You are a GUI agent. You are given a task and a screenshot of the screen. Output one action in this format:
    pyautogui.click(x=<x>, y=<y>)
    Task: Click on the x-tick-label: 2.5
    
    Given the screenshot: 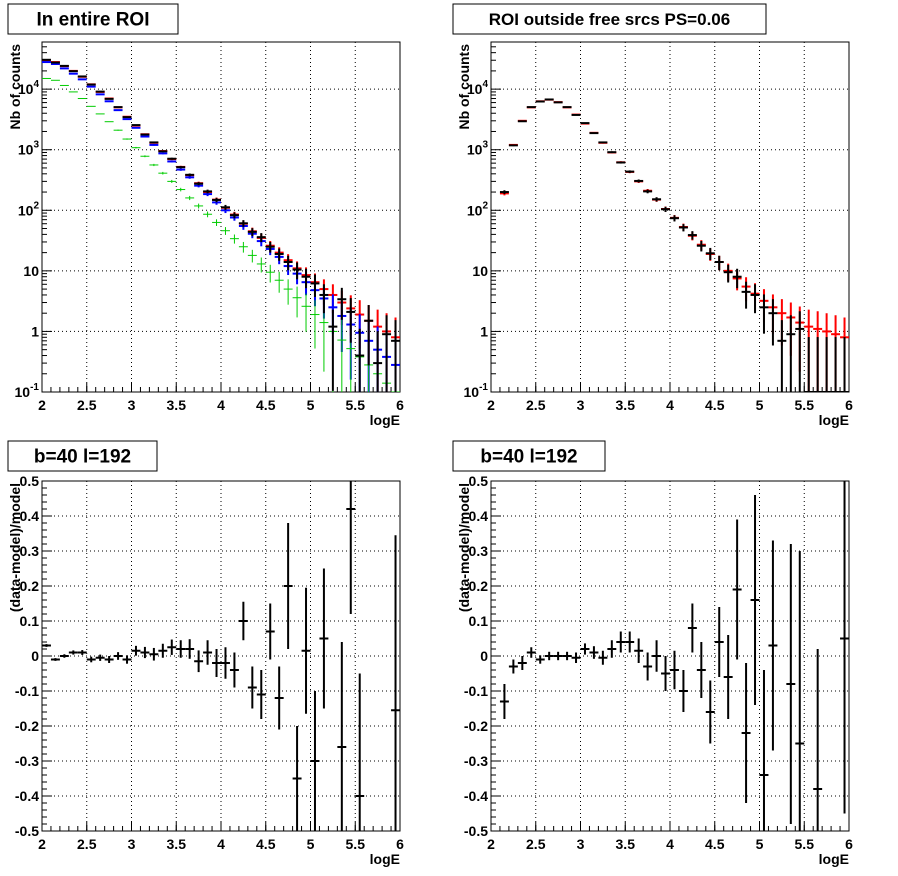 What is the action you would take?
    pyautogui.click(x=87, y=844)
    